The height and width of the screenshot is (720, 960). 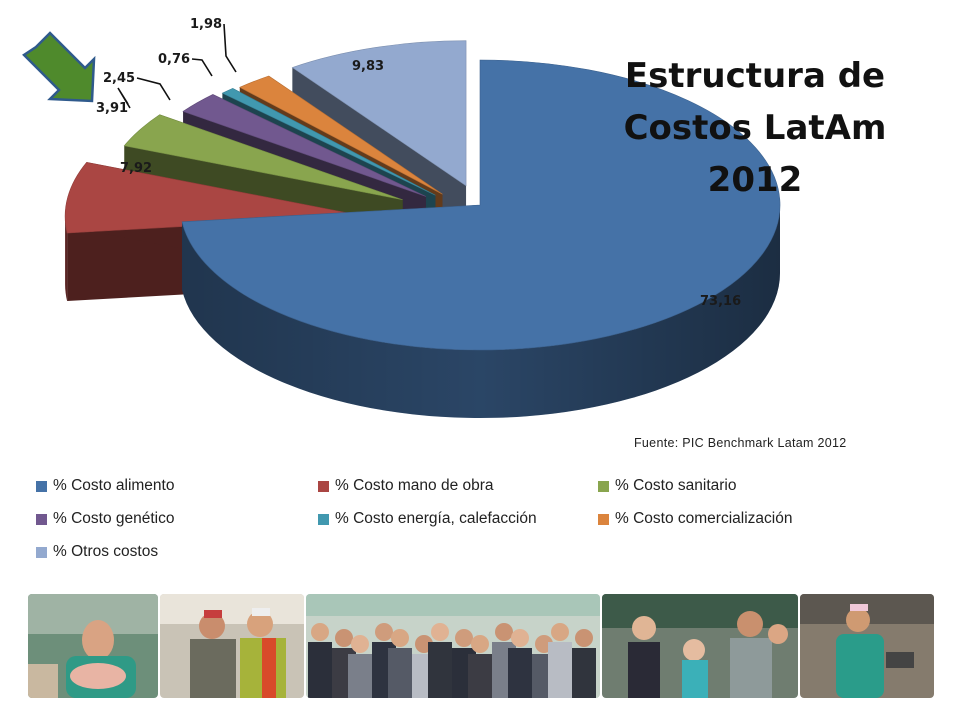 What do you see at coordinates (720, 301) in the screenshot?
I see `data-label: 73,16` at bounding box center [720, 301].